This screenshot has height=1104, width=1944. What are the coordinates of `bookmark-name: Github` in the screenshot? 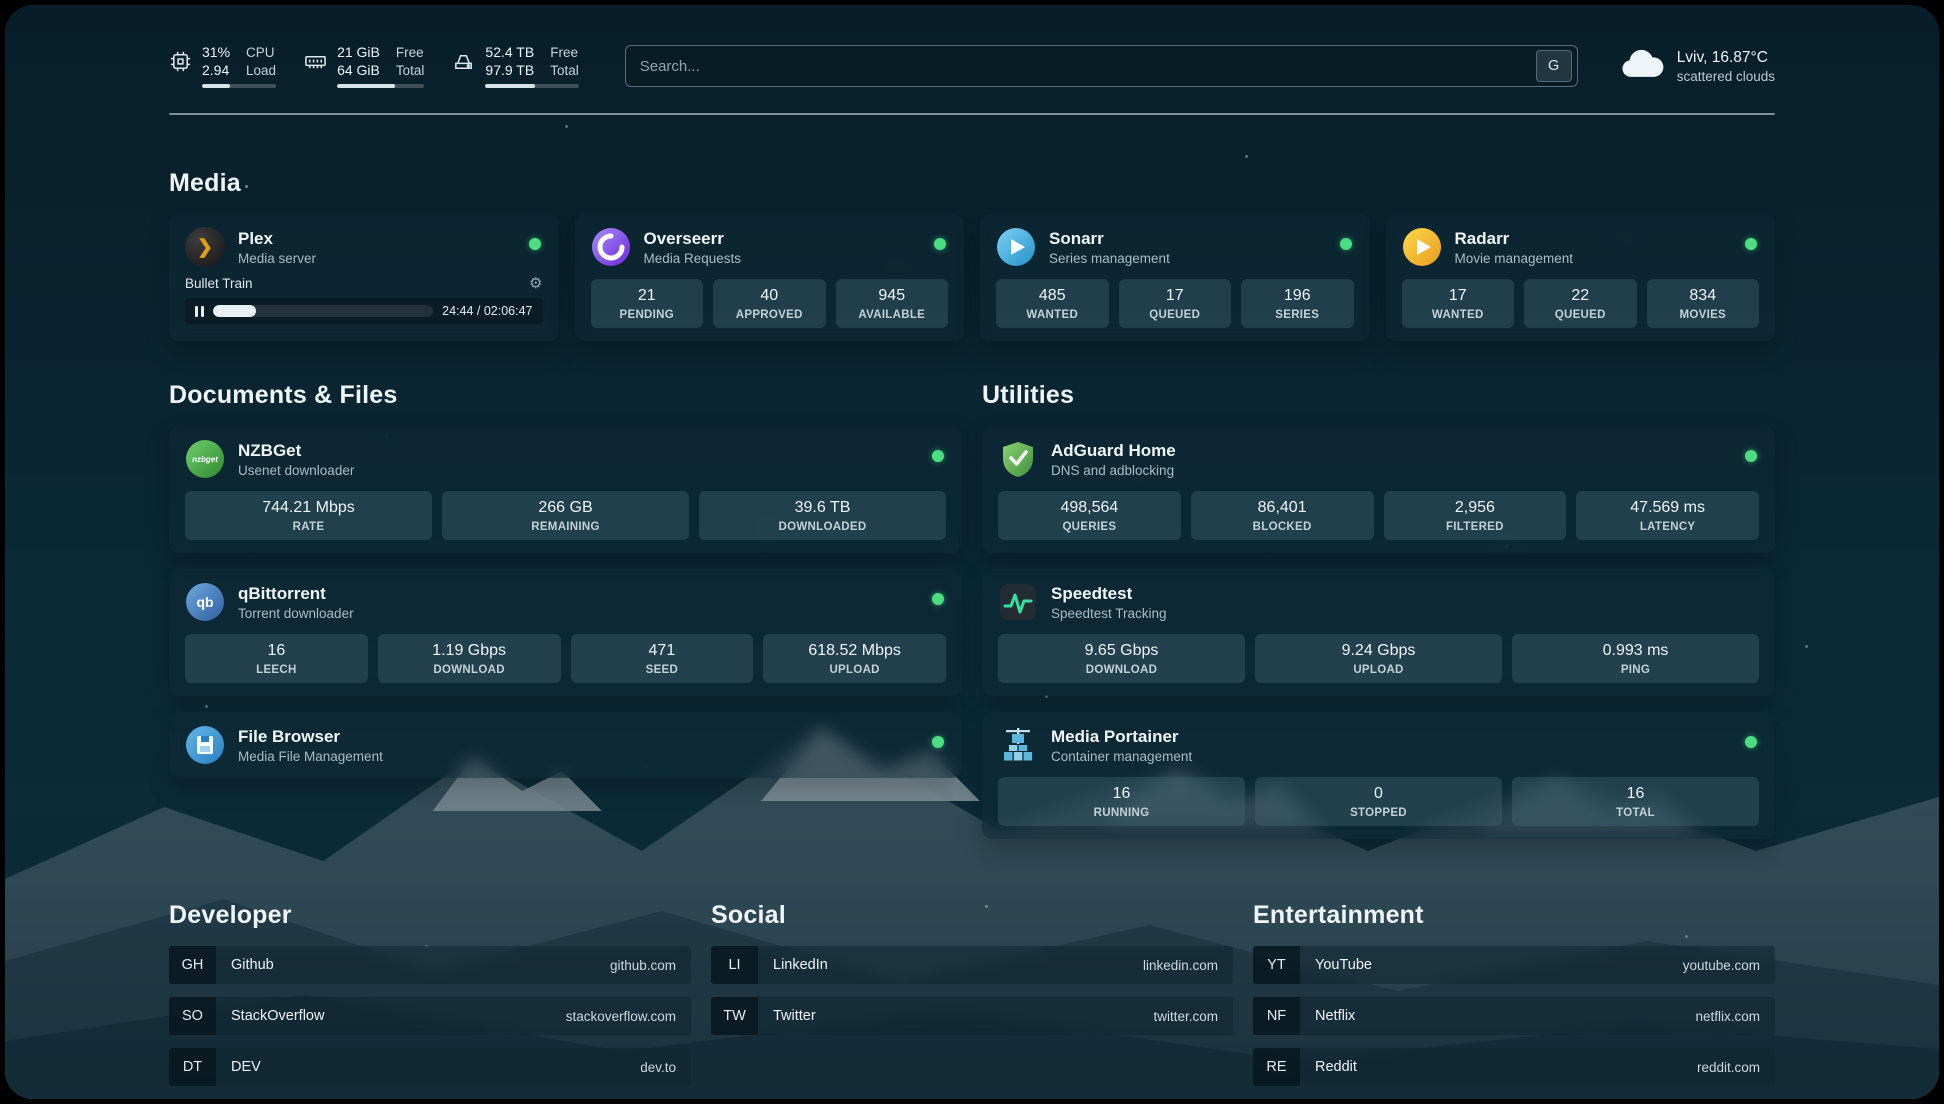 It's located at (252, 965).